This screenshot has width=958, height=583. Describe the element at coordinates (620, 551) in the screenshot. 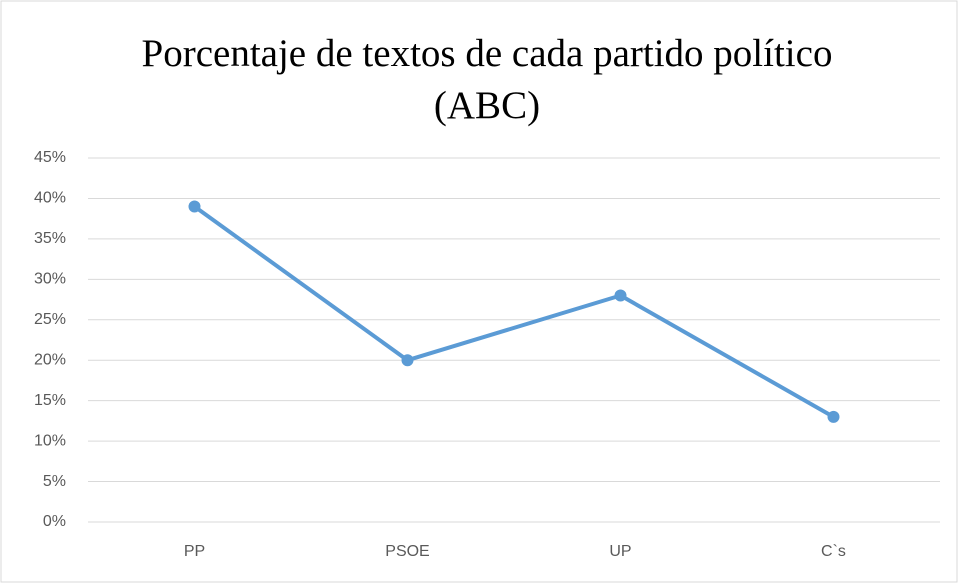

I see `x-tick-label: UP` at that location.